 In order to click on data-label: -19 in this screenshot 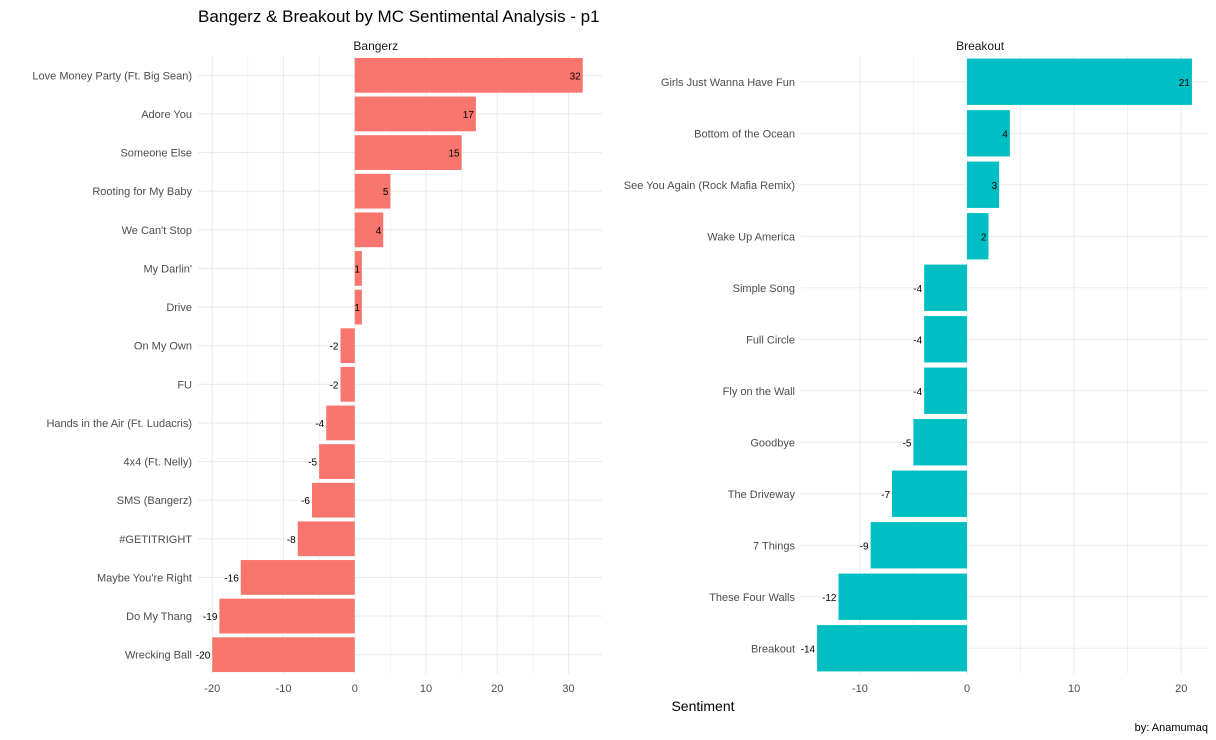, I will do `click(210, 617)`.